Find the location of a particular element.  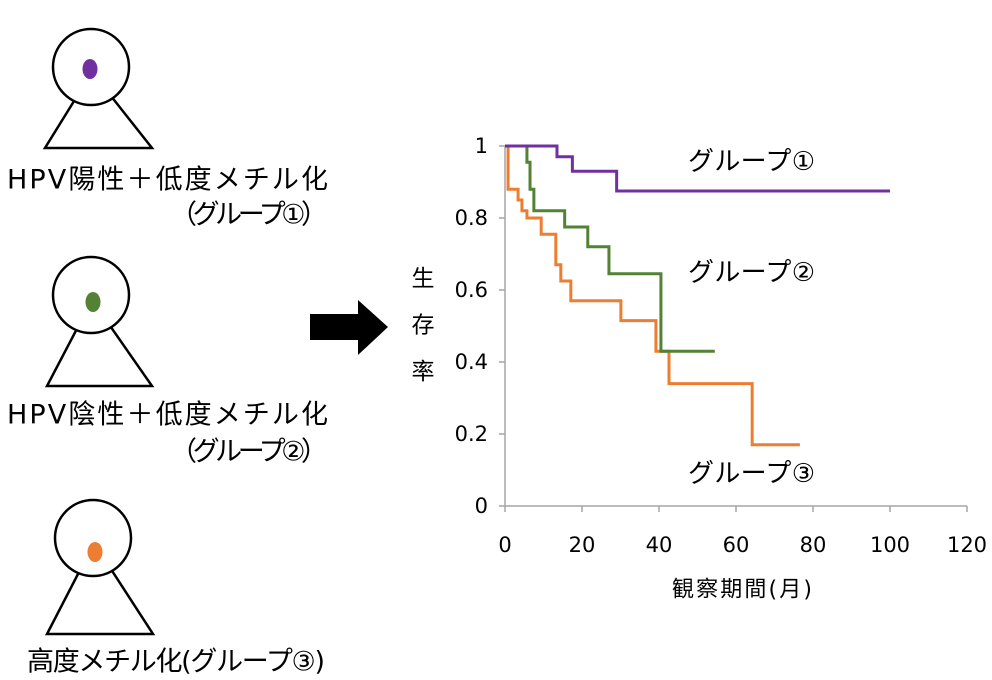

y-tick-label: 0.8 is located at coordinates (471, 218).